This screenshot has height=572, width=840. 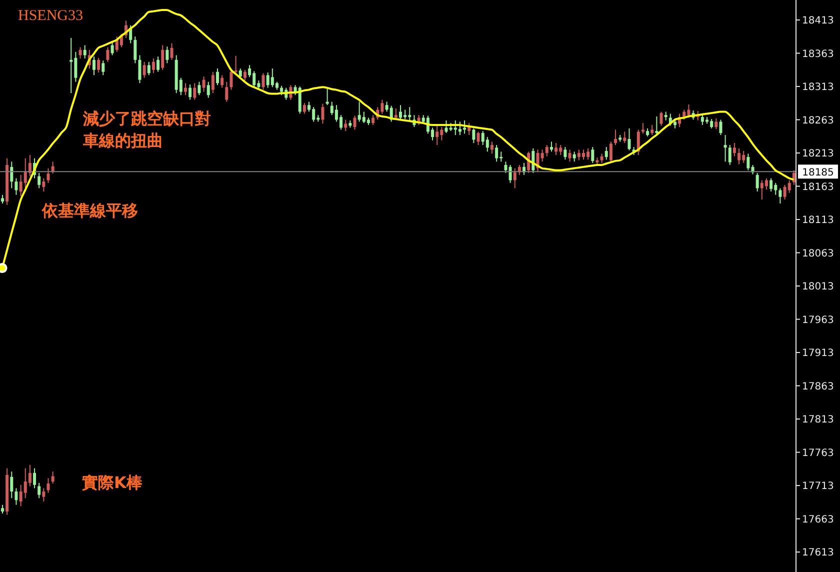 I want to click on y-tick-label: 18013, so click(x=818, y=287).